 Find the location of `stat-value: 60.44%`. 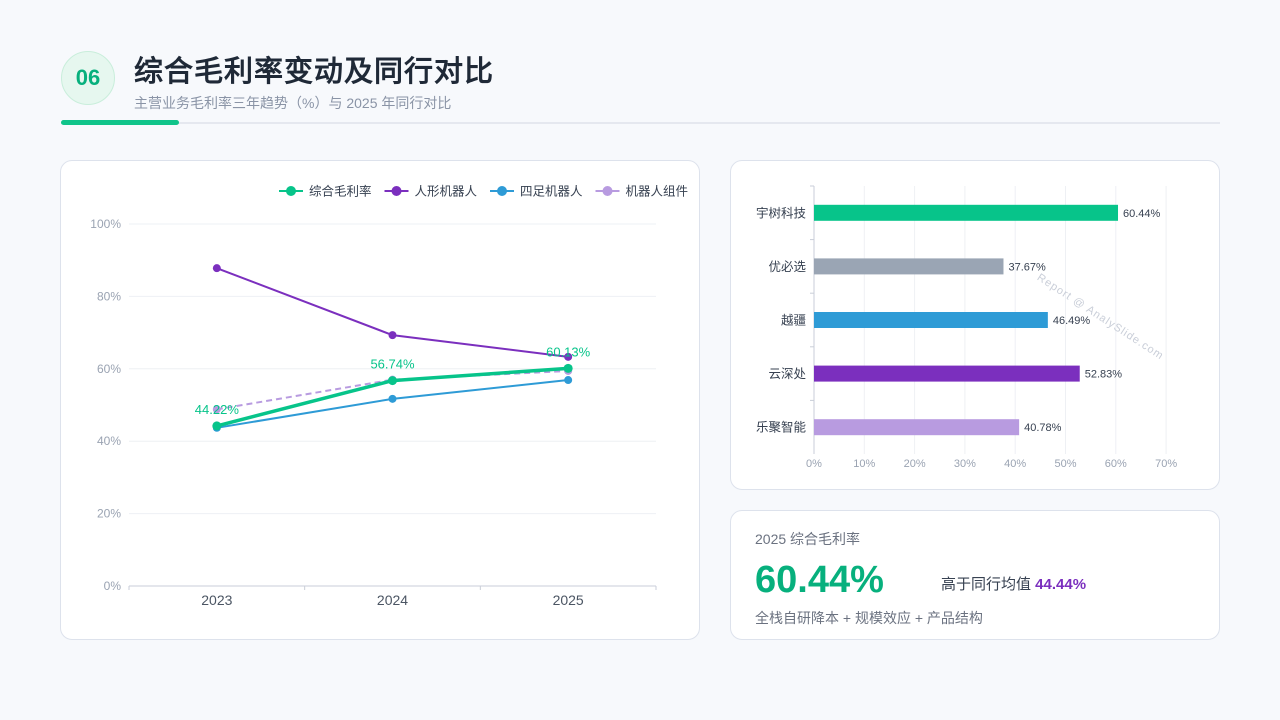

stat-value: 60.44% is located at coordinates (819, 580).